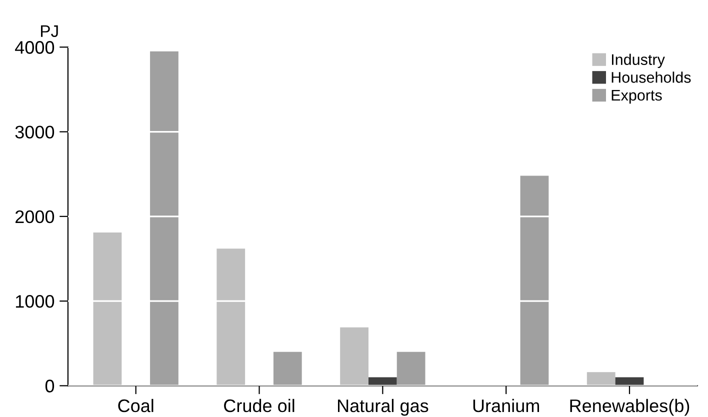 The width and height of the screenshot is (708, 417). Describe the element at coordinates (637, 97) in the screenshot. I see `legend-label: Exports` at that location.